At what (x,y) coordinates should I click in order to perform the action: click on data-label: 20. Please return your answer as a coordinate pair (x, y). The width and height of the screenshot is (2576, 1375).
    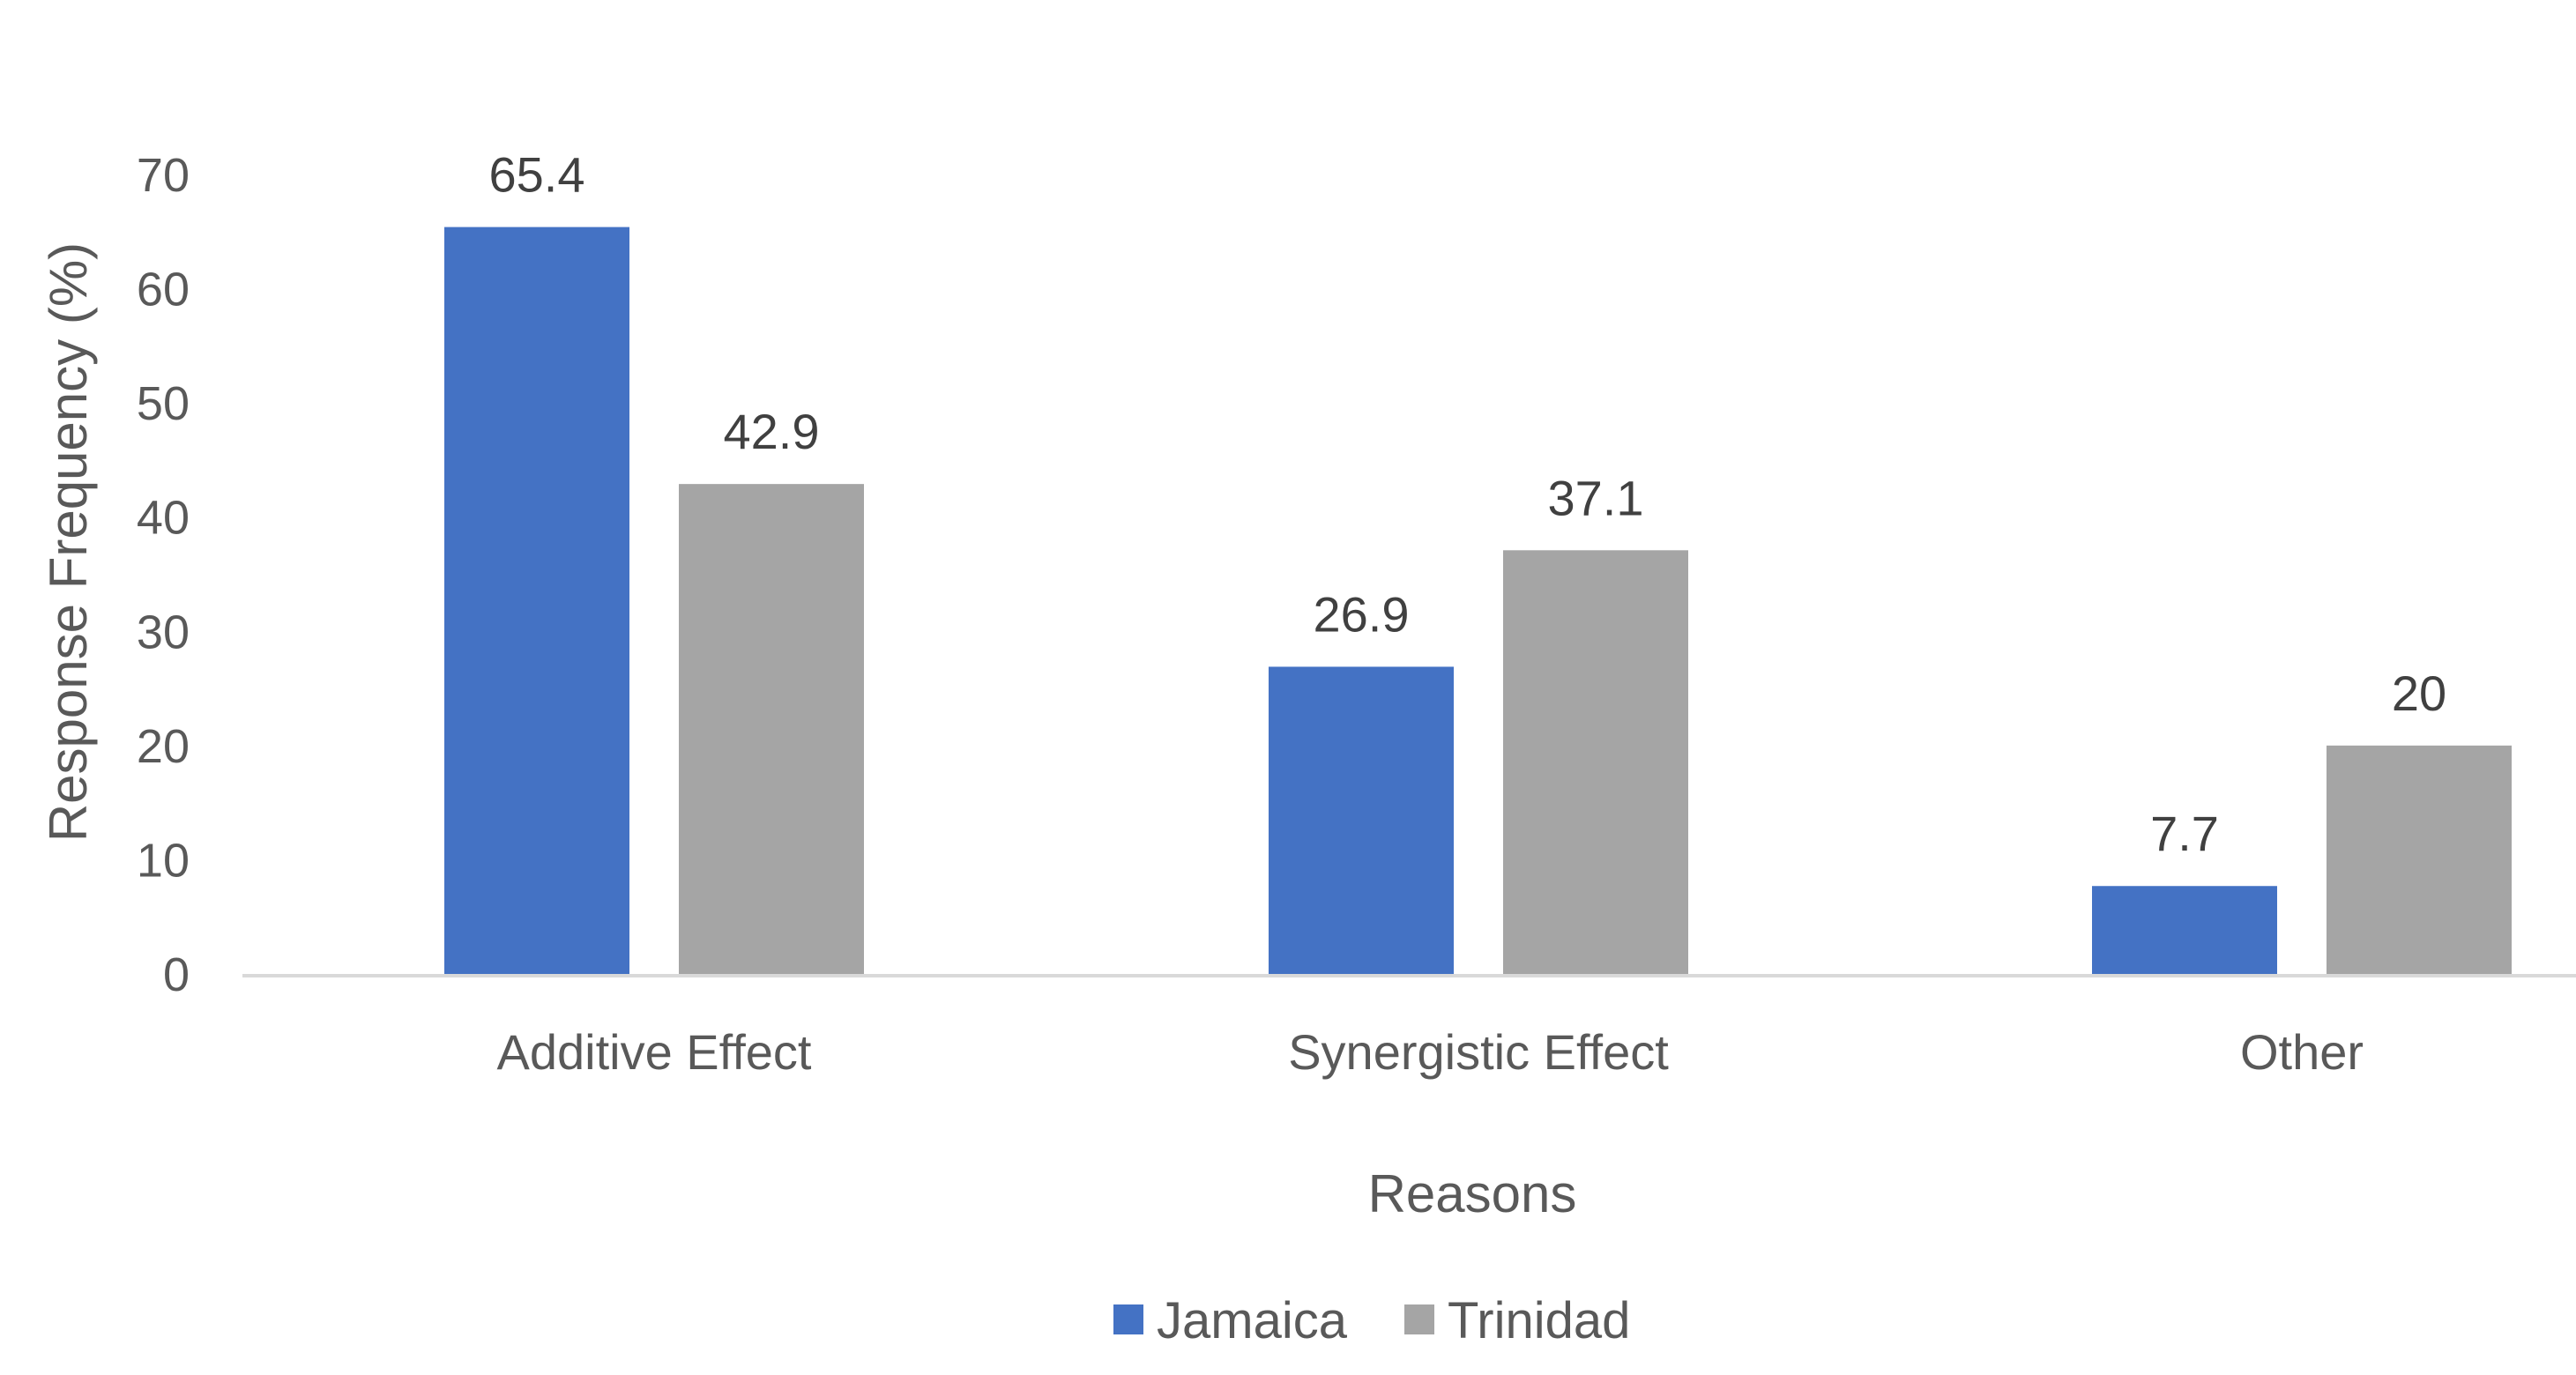
    Looking at the image, I should click on (2419, 693).